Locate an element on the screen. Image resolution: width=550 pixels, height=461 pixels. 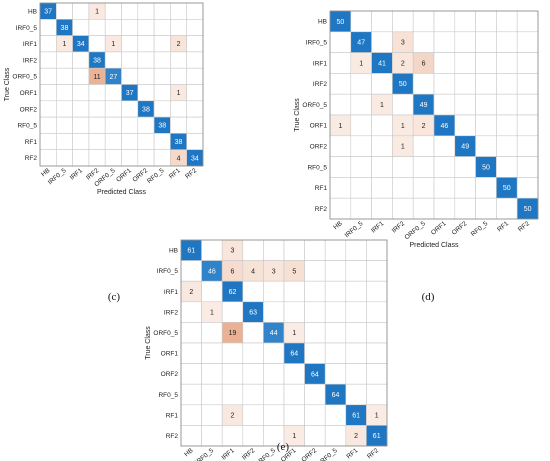
x-tick-label: ORF2 is located at coordinates (460, 228).